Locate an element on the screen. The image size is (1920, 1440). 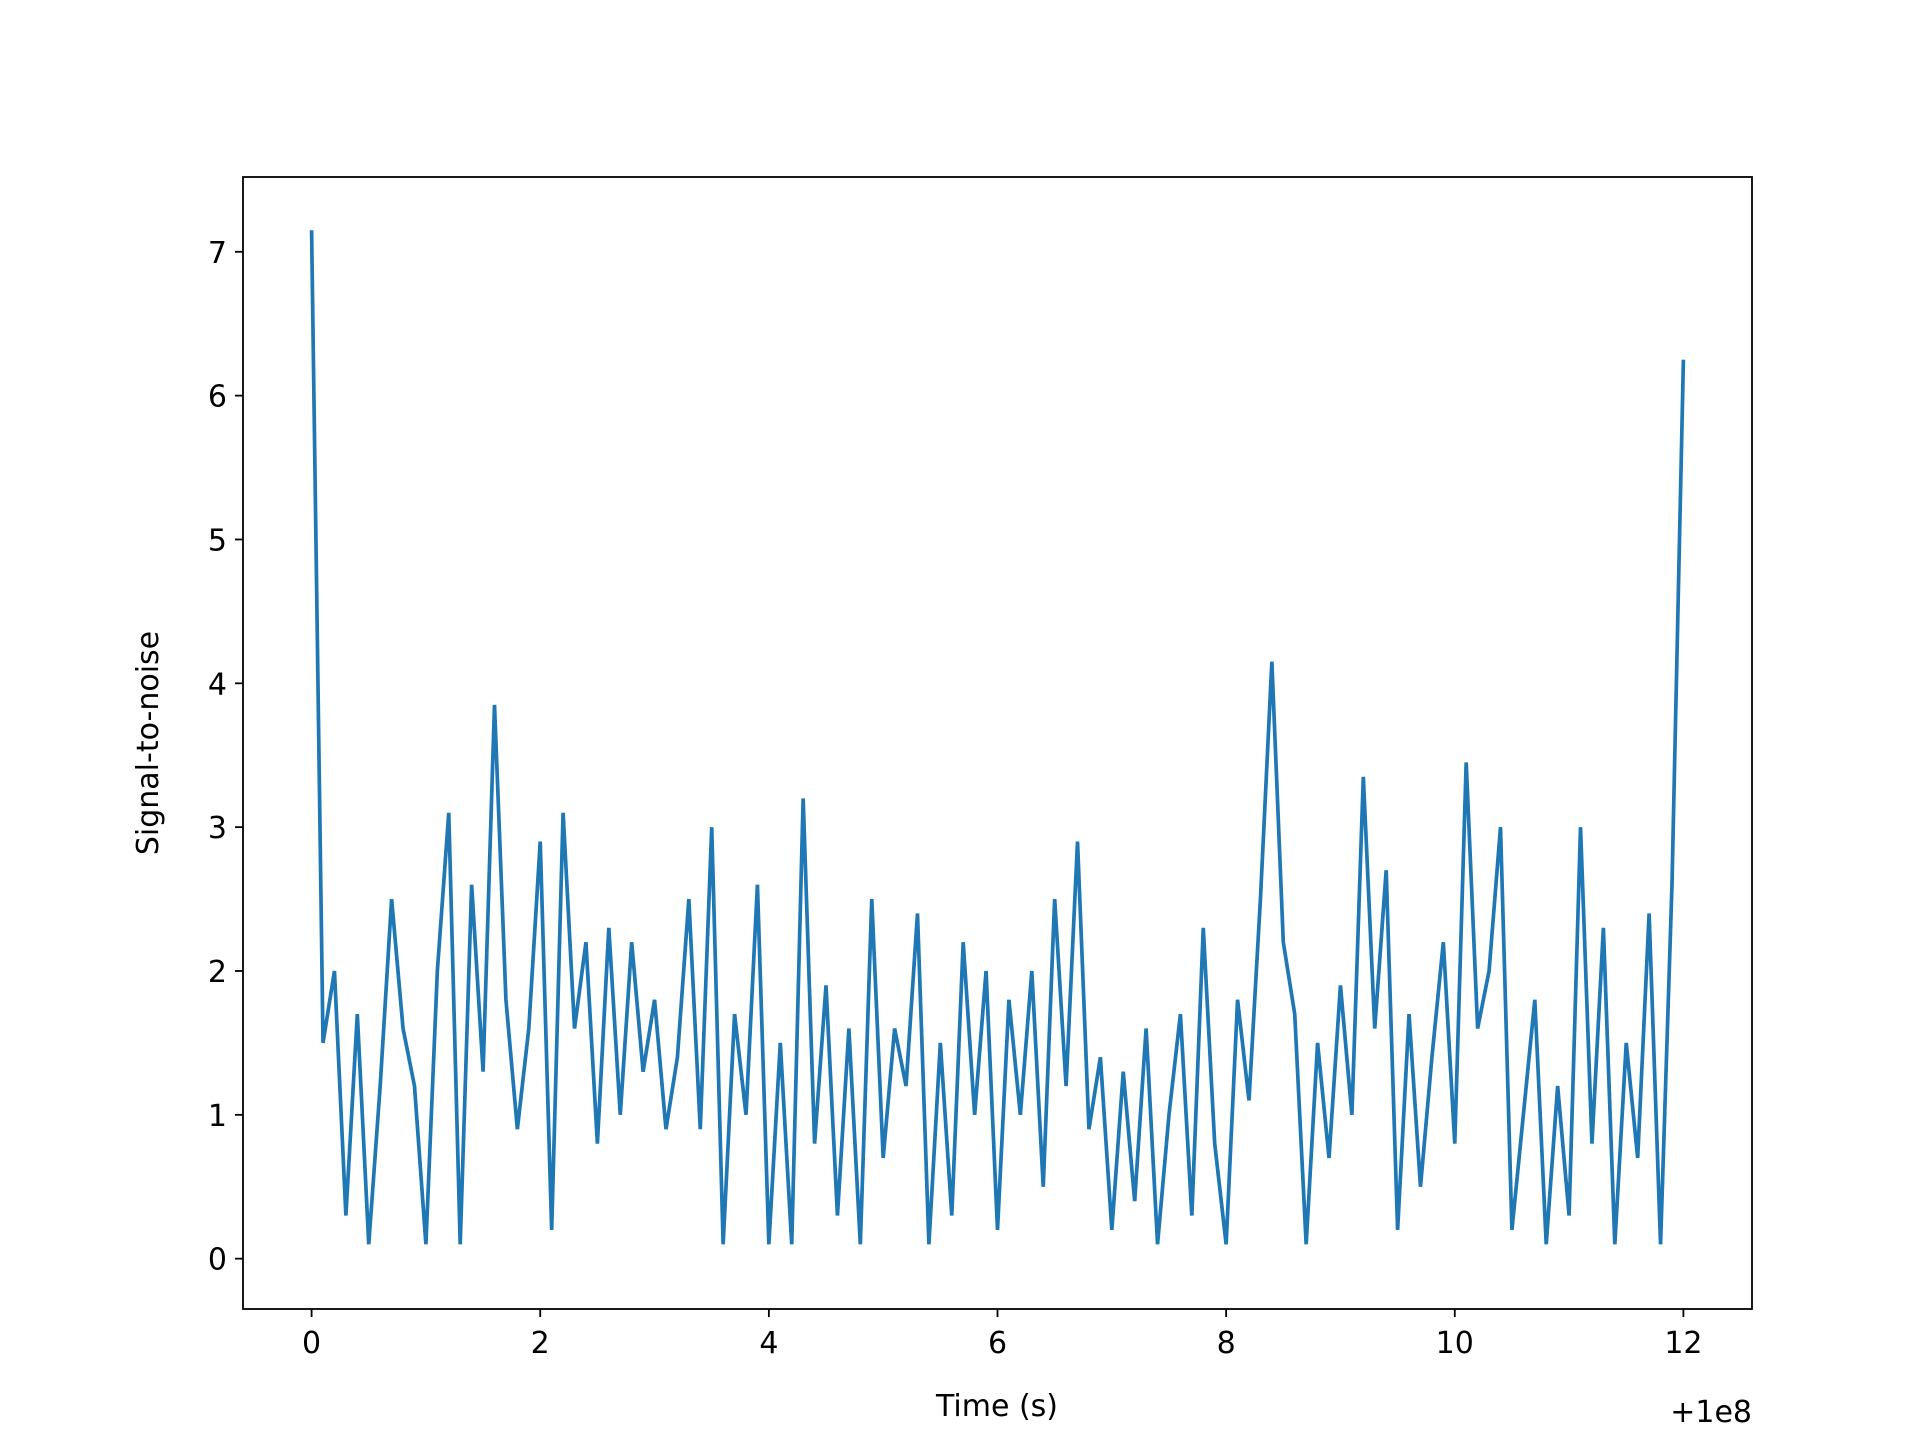
x-axis-label: Time (s) is located at coordinates (996, 1406).